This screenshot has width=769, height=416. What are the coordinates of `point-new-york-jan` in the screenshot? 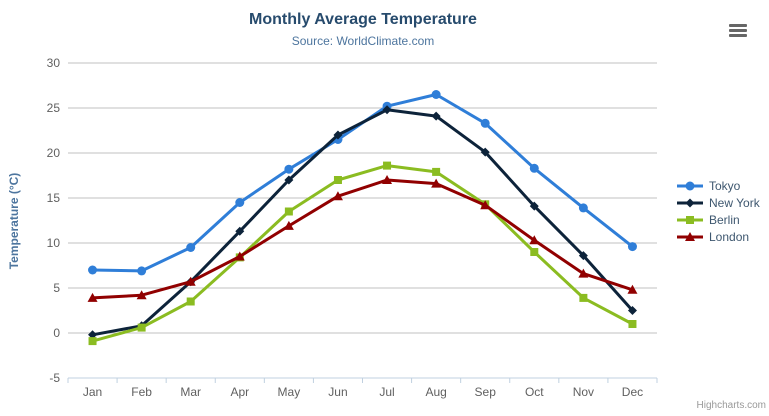 It's located at (93, 335).